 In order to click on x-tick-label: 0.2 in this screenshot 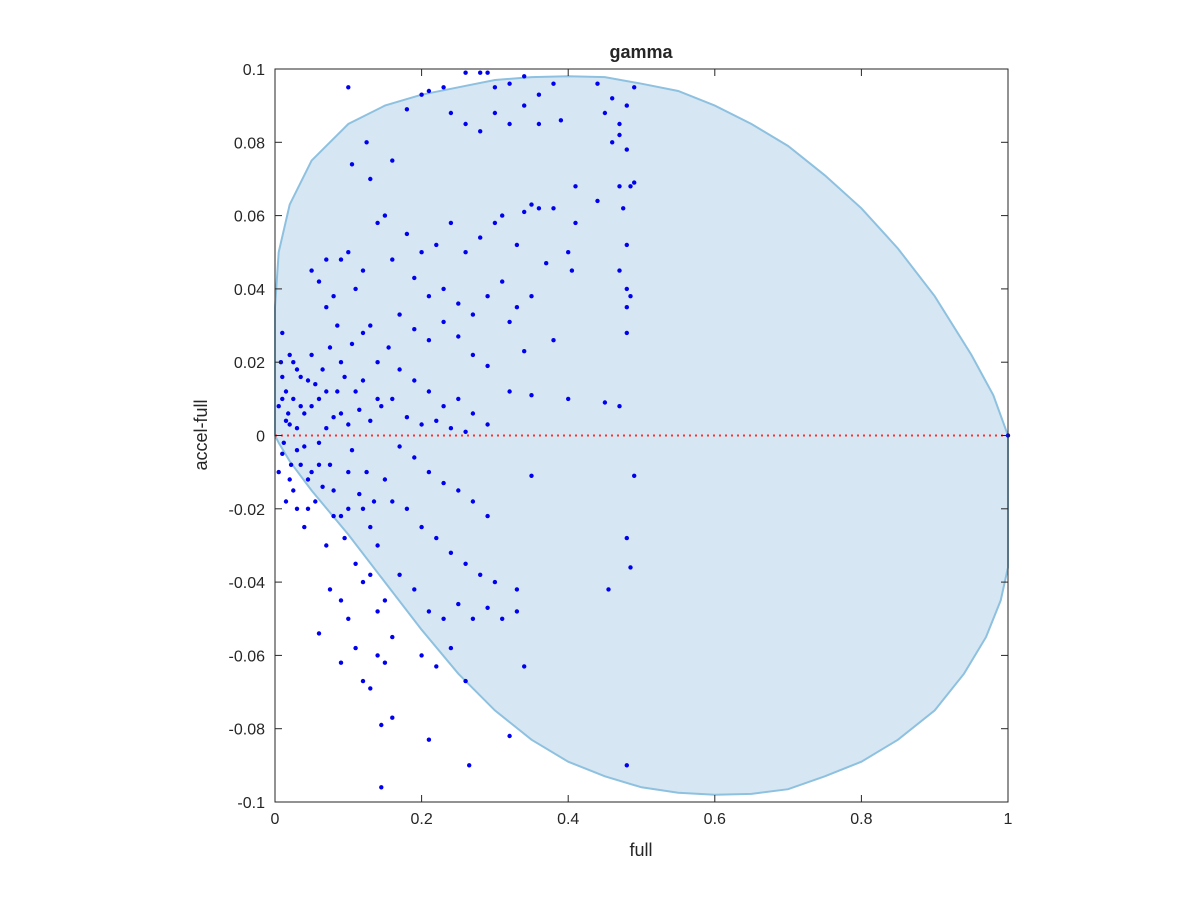, I will do `click(421, 819)`.